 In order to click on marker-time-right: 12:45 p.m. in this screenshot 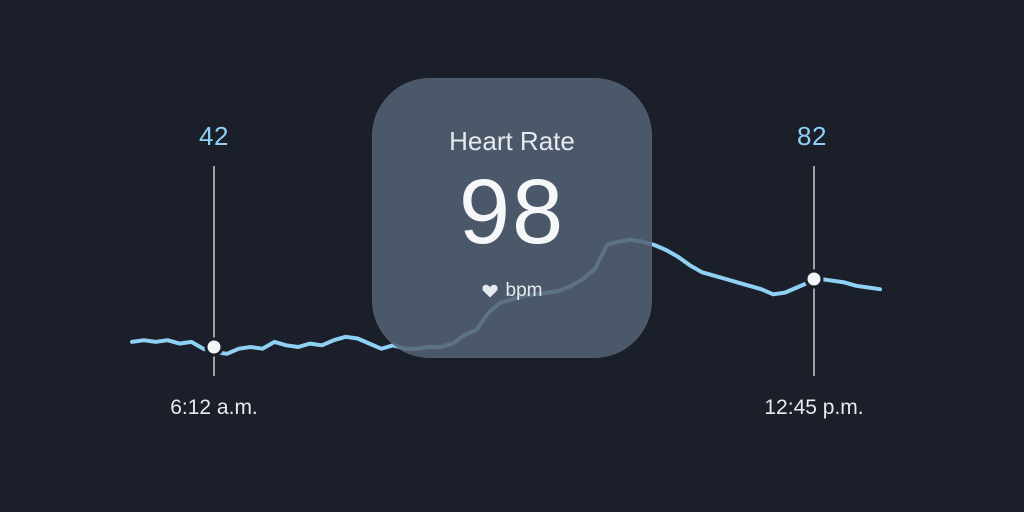, I will do `click(814, 407)`.